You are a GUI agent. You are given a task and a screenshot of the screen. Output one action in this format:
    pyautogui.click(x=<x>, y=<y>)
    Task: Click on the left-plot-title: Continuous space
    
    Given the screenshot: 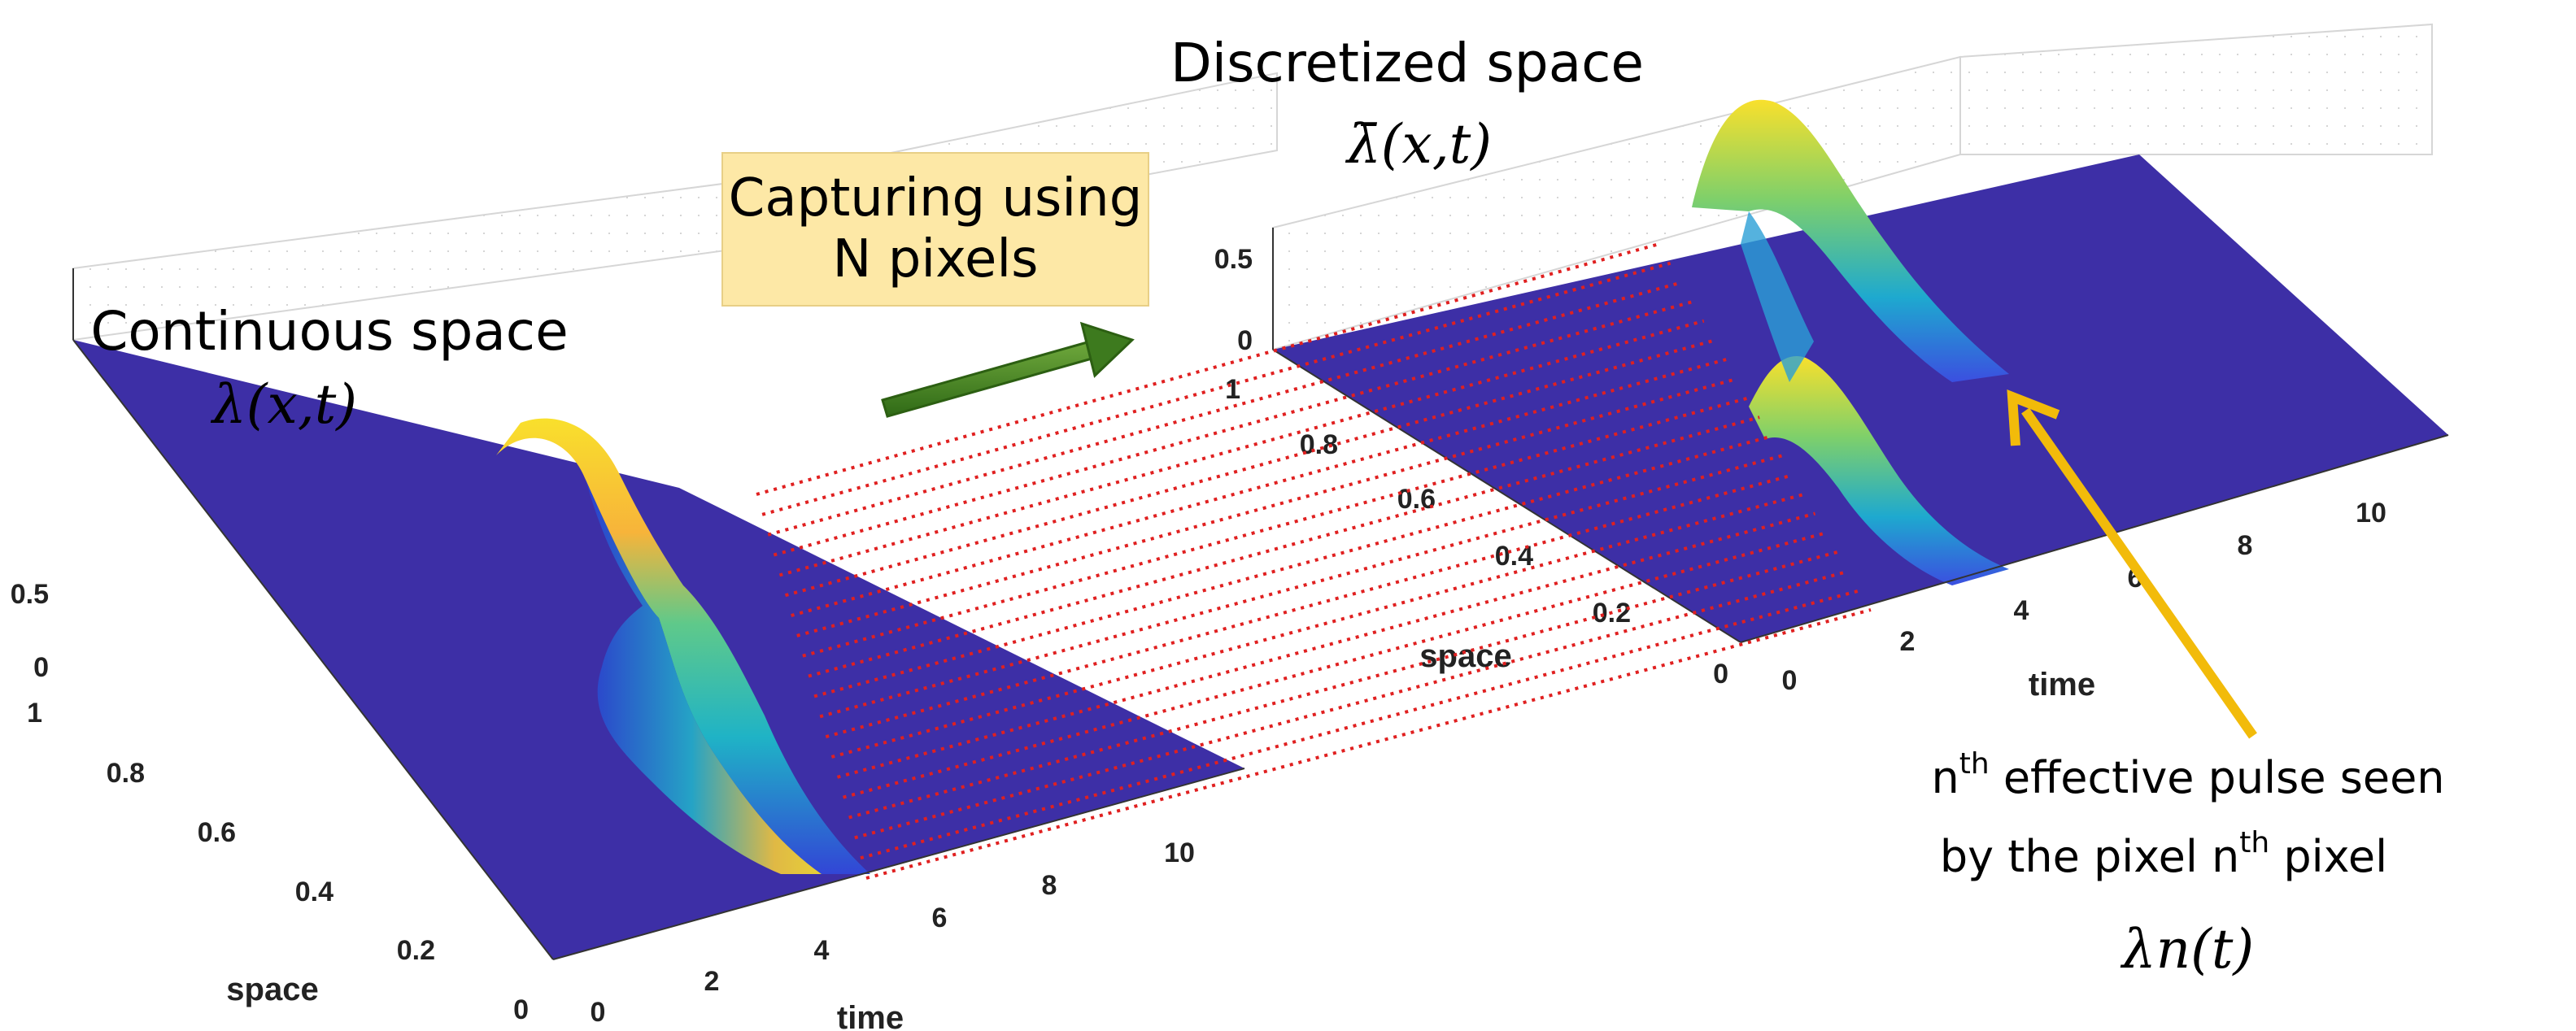 What is the action you would take?
    pyautogui.click(x=329, y=331)
    